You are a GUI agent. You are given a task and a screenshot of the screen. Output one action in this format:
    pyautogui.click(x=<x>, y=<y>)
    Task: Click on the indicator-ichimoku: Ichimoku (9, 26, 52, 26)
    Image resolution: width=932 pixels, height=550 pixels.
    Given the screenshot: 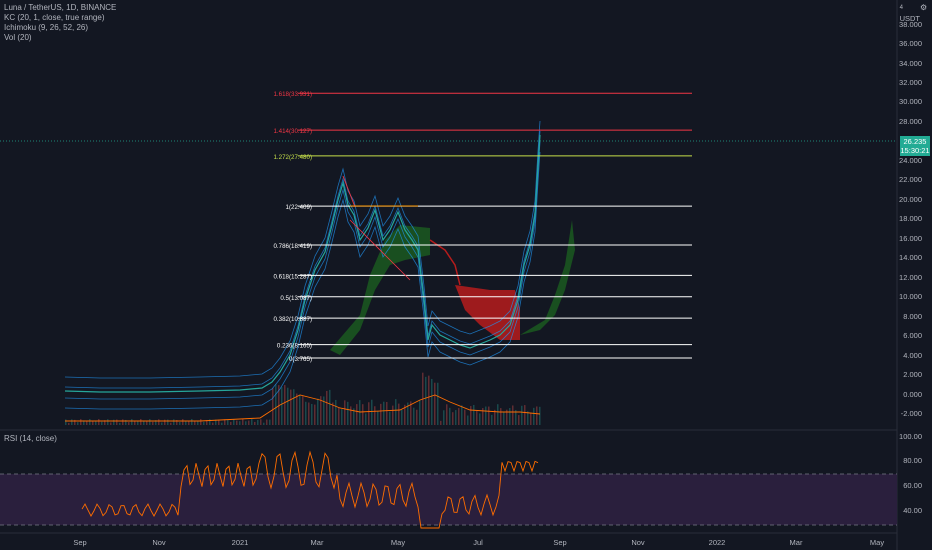 What is the action you would take?
    pyautogui.click(x=46, y=27)
    